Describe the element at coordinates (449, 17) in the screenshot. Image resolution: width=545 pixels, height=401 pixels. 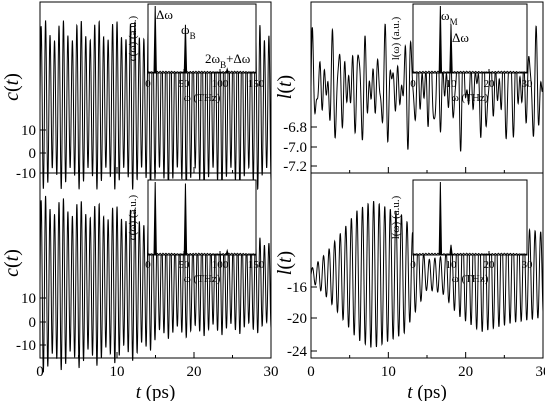
I see `peak-annotation: ωM` at that location.